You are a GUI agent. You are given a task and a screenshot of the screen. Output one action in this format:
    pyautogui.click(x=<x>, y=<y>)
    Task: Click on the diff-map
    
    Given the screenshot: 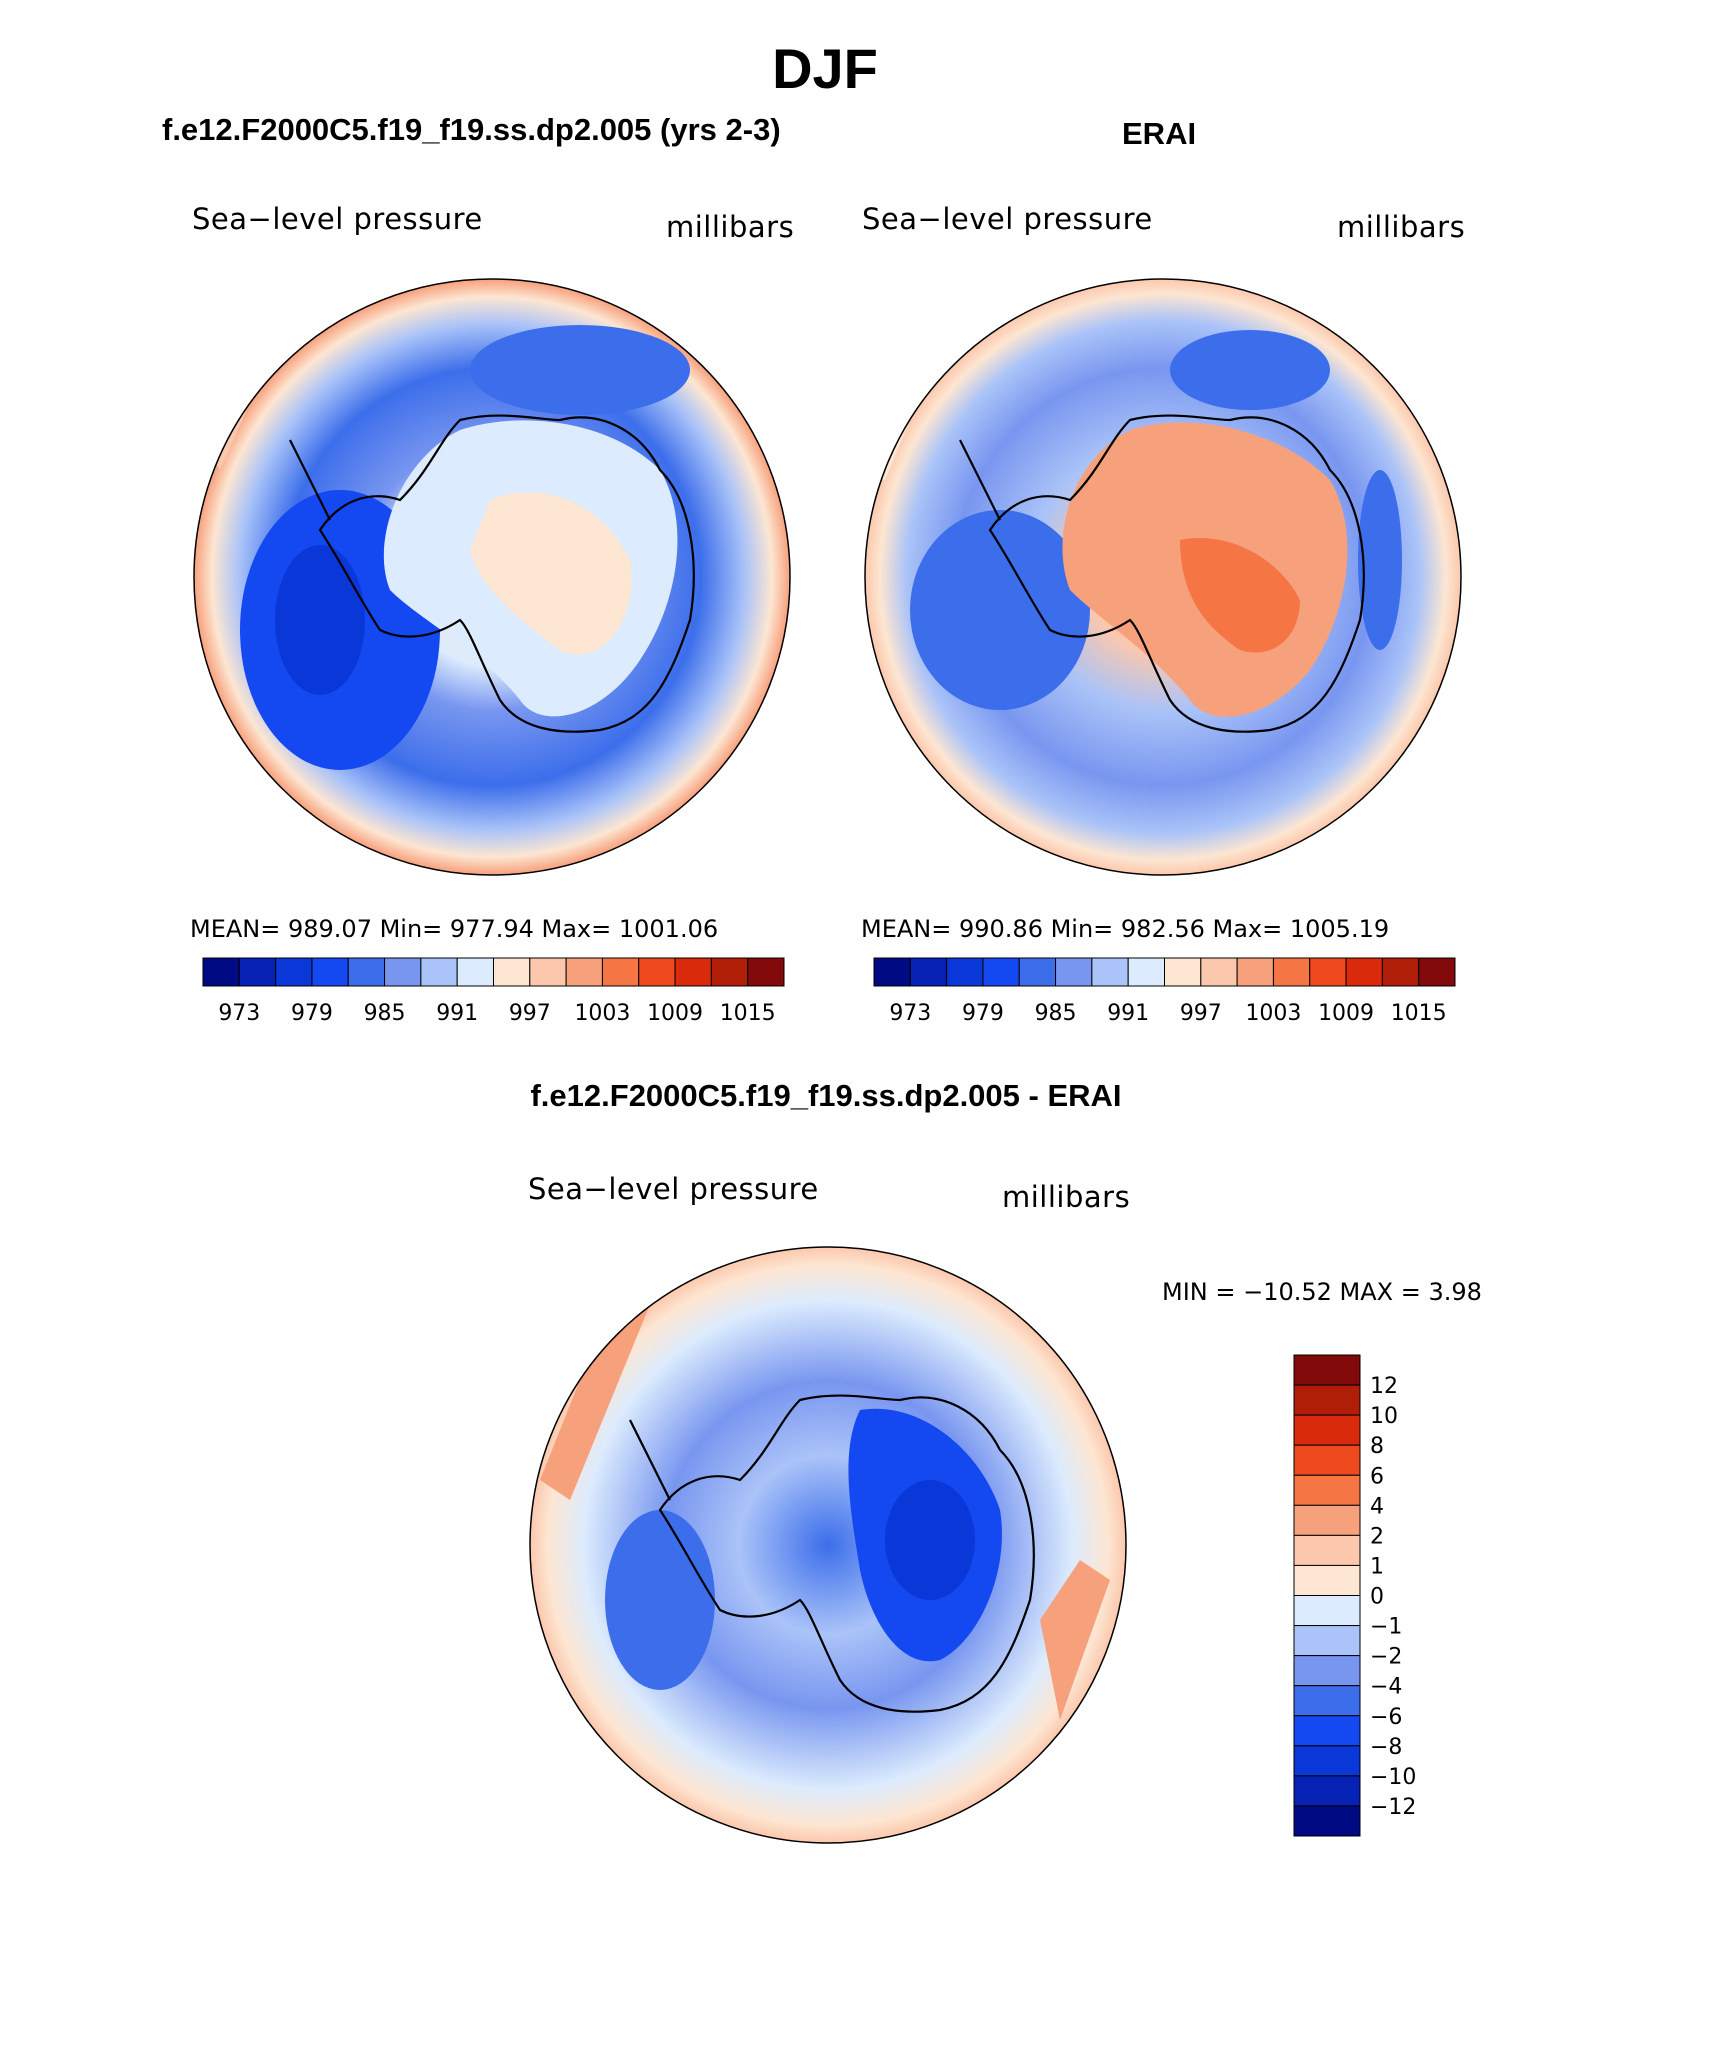 What is the action you would take?
    pyautogui.click(x=828, y=1545)
    